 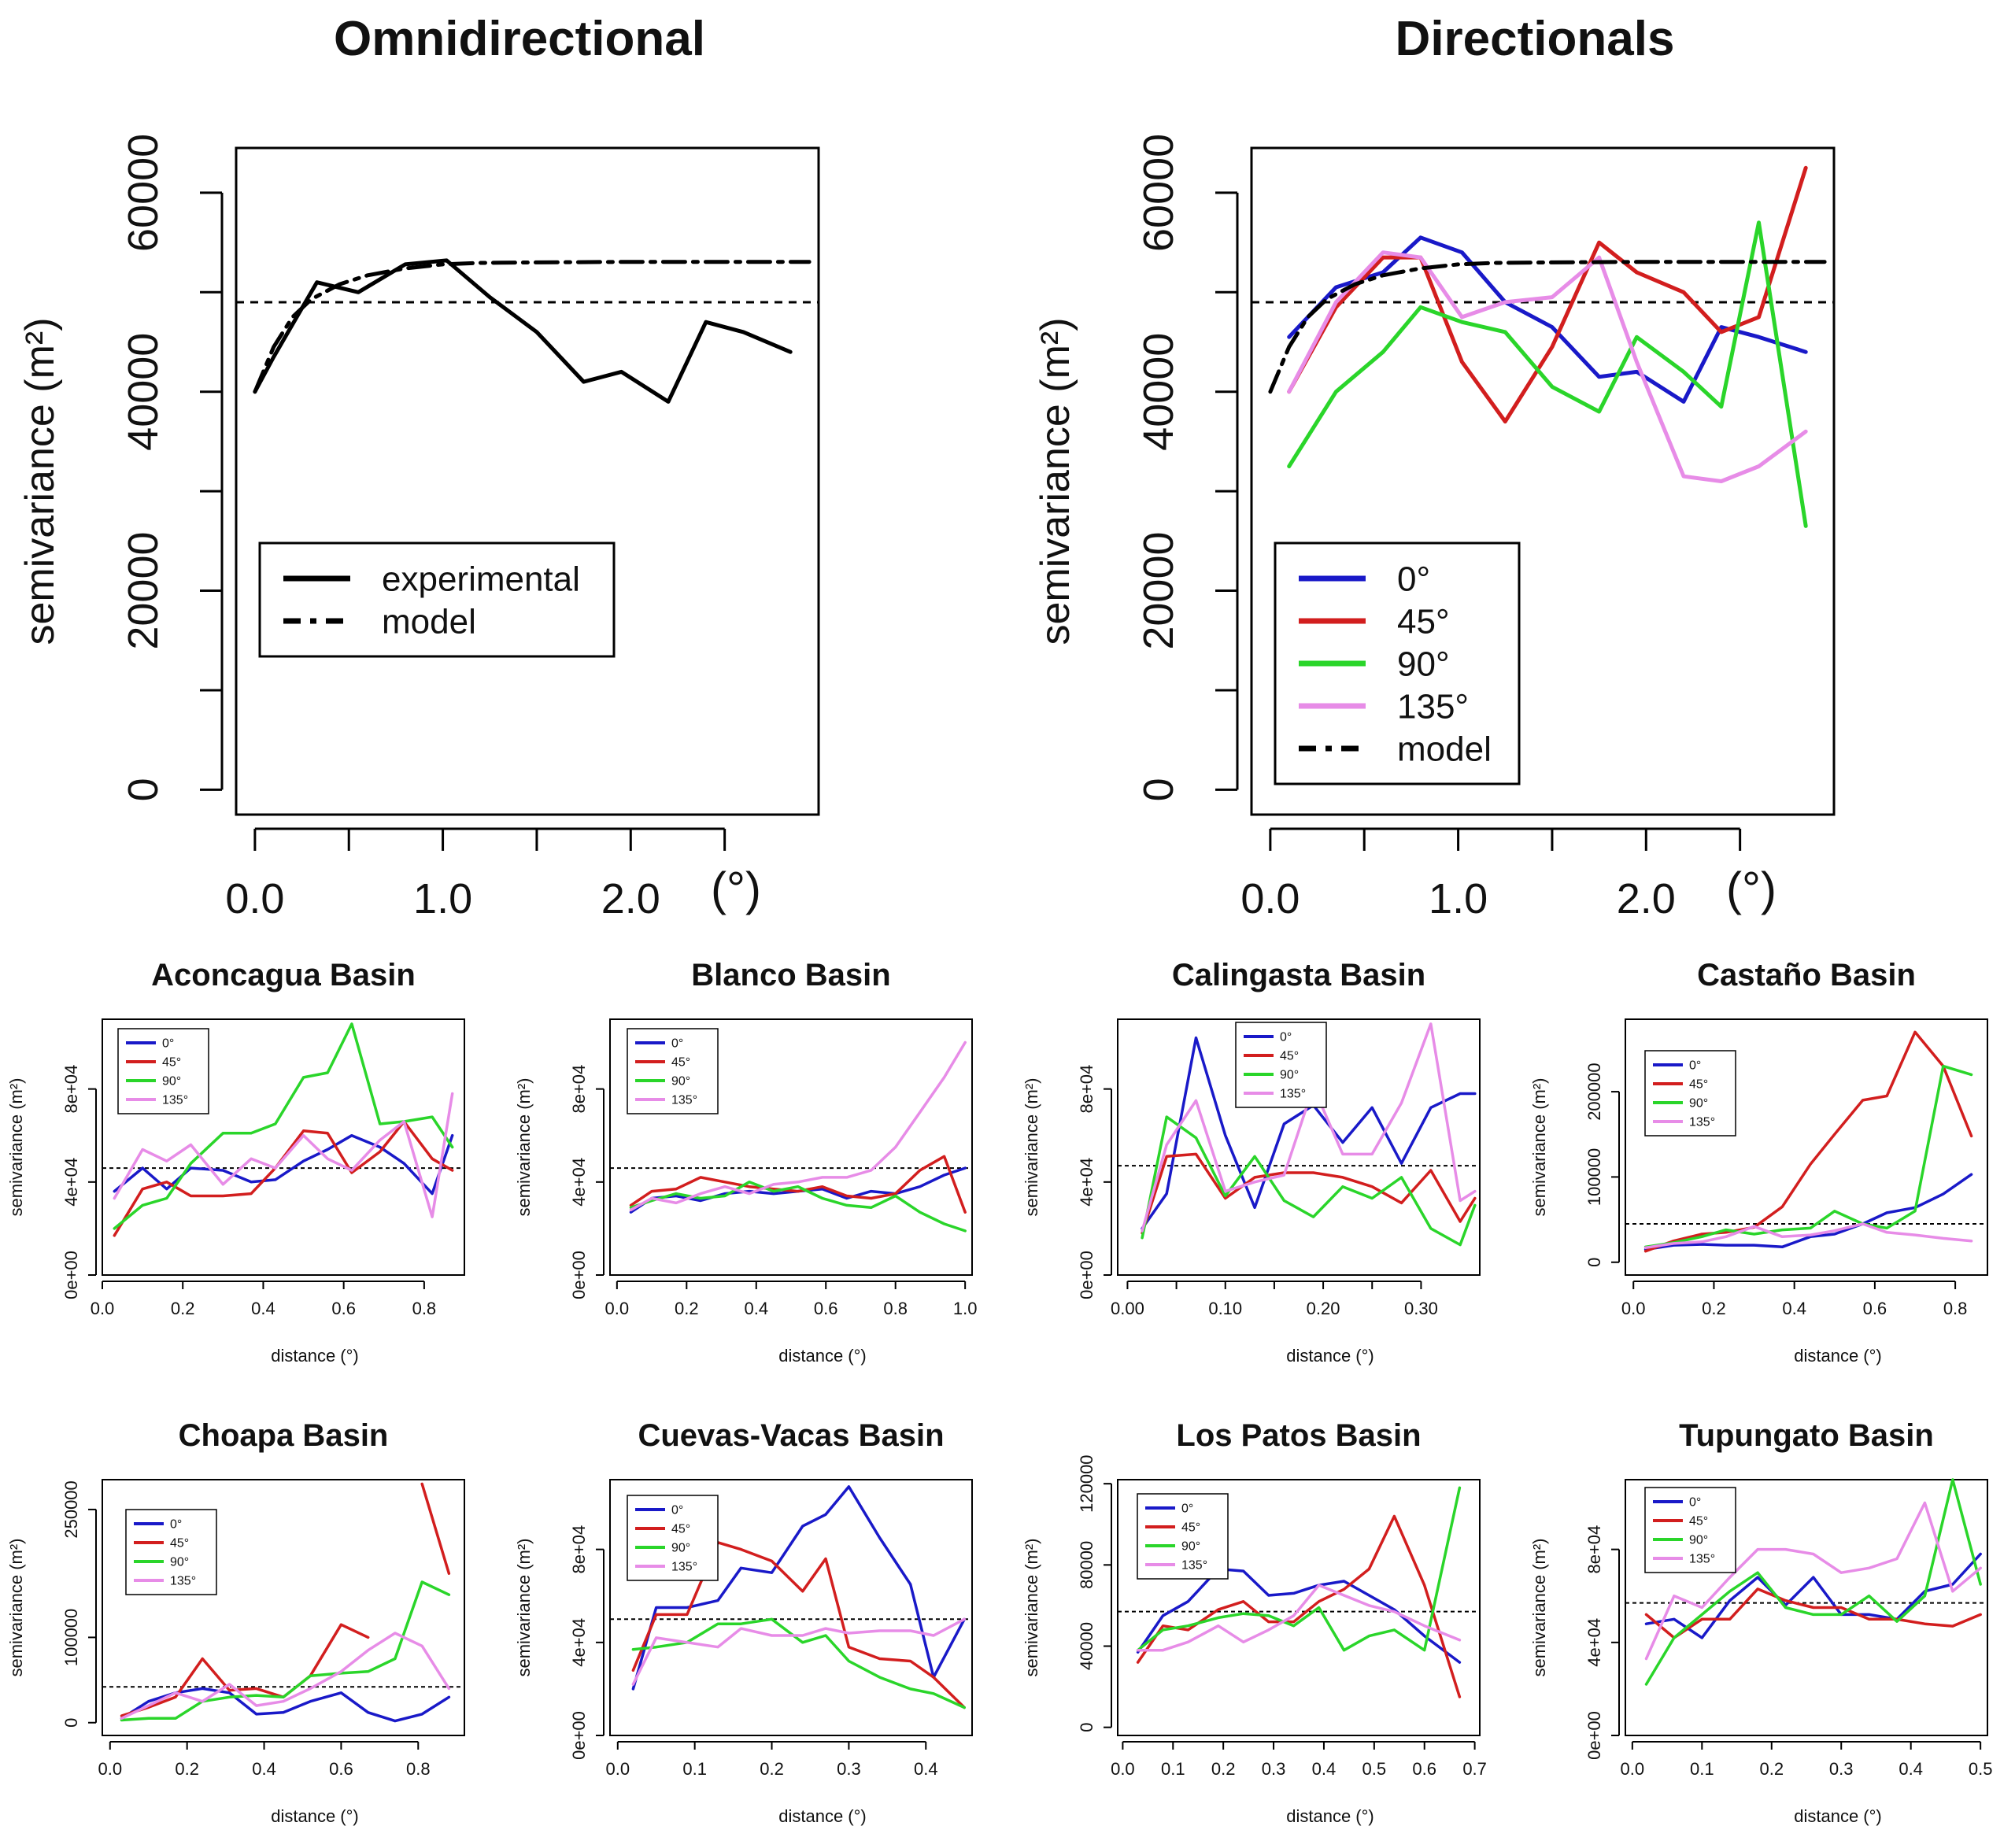 I want to click on x-tick-label: 2.0, so click(x=630, y=899).